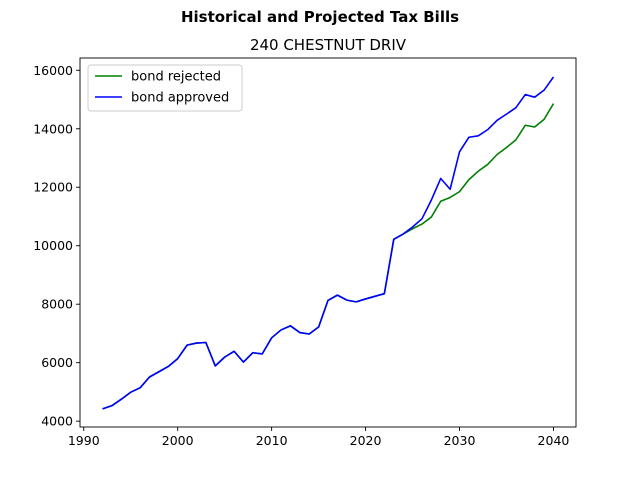 This screenshot has height=480, width=640. I want to click on x-tick-label: 2000, so click(178, 440).